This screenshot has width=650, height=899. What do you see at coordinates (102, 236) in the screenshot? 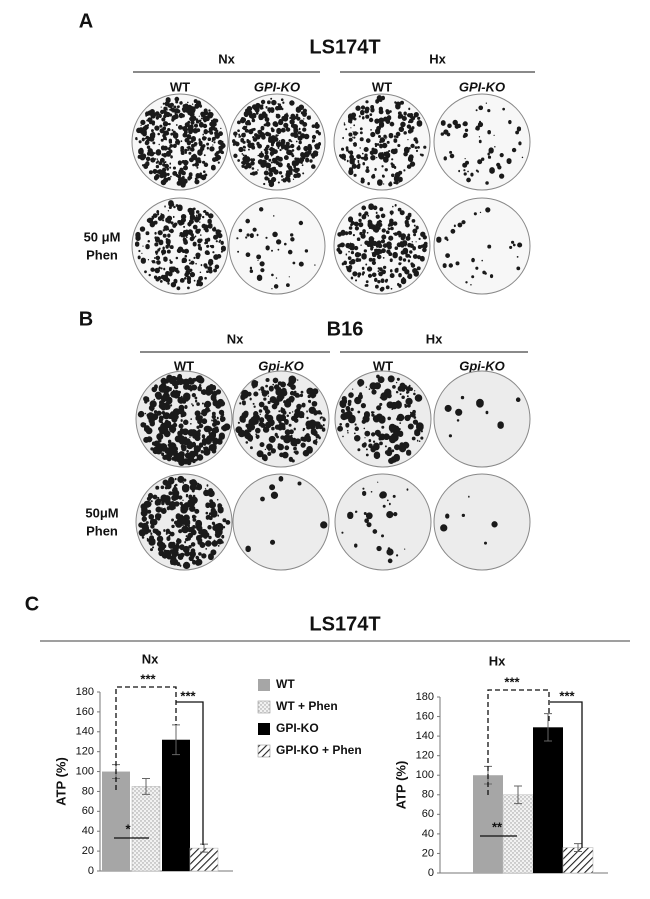
I see `label: 50 μM` at bounding box center [102, 236].